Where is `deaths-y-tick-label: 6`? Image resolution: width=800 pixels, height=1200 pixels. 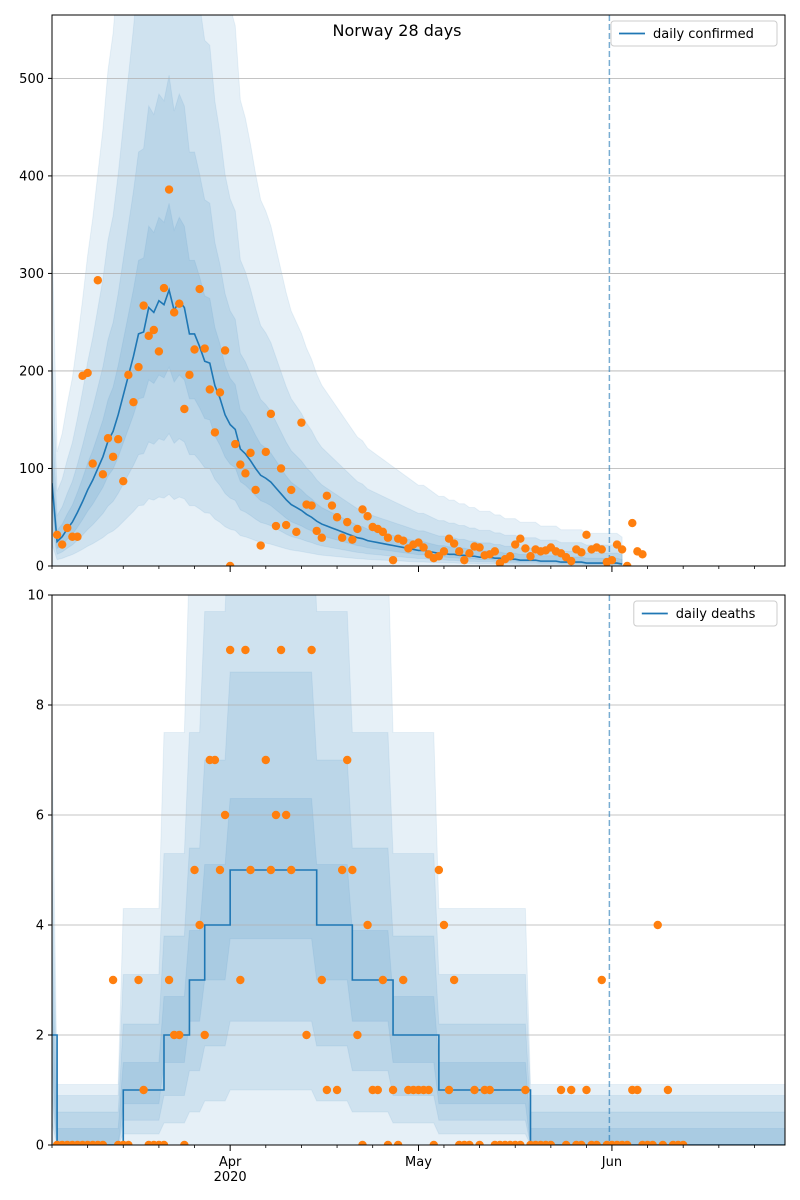
deaths-y-tick-label: 6 is located at coordinates (40, 816).